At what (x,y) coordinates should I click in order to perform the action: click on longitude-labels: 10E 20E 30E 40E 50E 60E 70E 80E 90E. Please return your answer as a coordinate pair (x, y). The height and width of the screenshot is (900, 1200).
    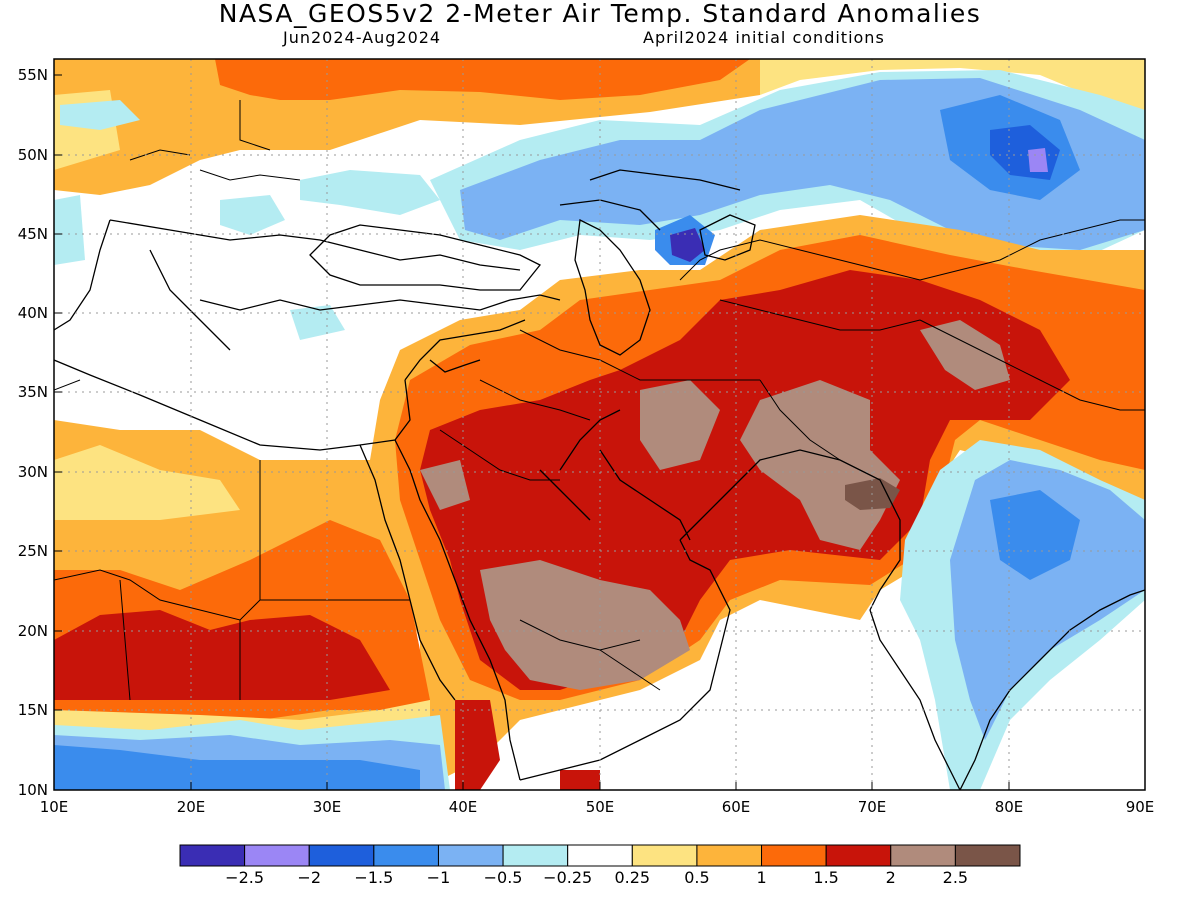
    Looking at the image, I should click on (597, 807).